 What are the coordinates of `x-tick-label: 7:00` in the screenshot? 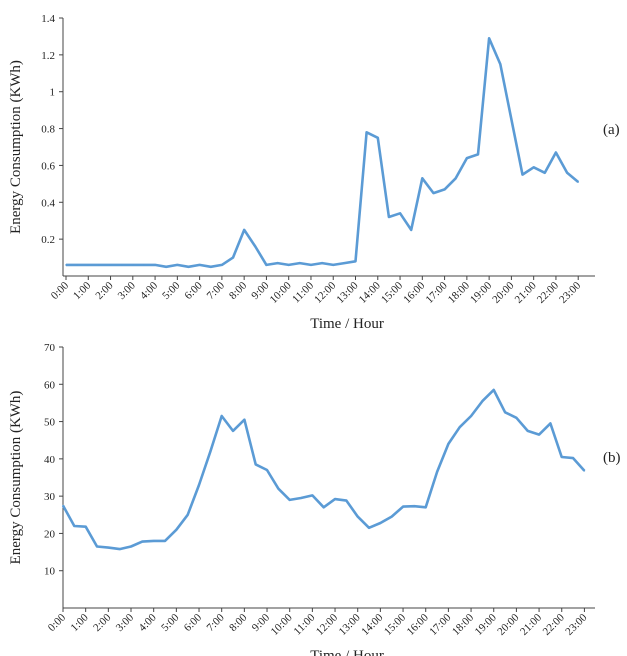 It's located at (216, 290).